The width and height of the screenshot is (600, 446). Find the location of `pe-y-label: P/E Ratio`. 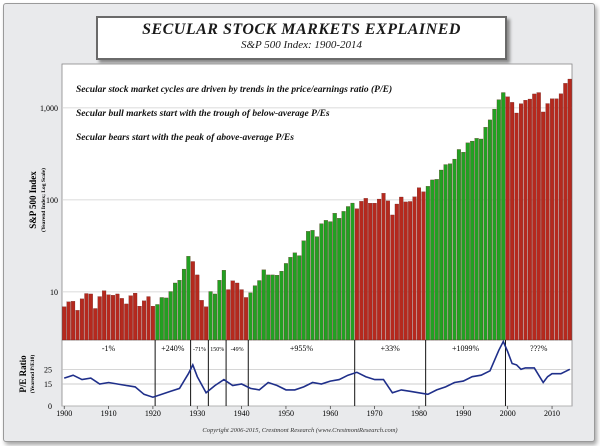

pe-y-label: P/E Ratio is located at coordinates (23, 374).